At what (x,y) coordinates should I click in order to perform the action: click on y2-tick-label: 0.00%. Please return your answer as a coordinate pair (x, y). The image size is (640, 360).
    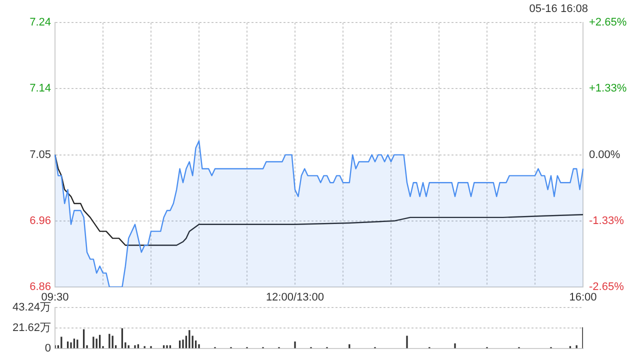
    Looking at the image, I should click on (604, 154).